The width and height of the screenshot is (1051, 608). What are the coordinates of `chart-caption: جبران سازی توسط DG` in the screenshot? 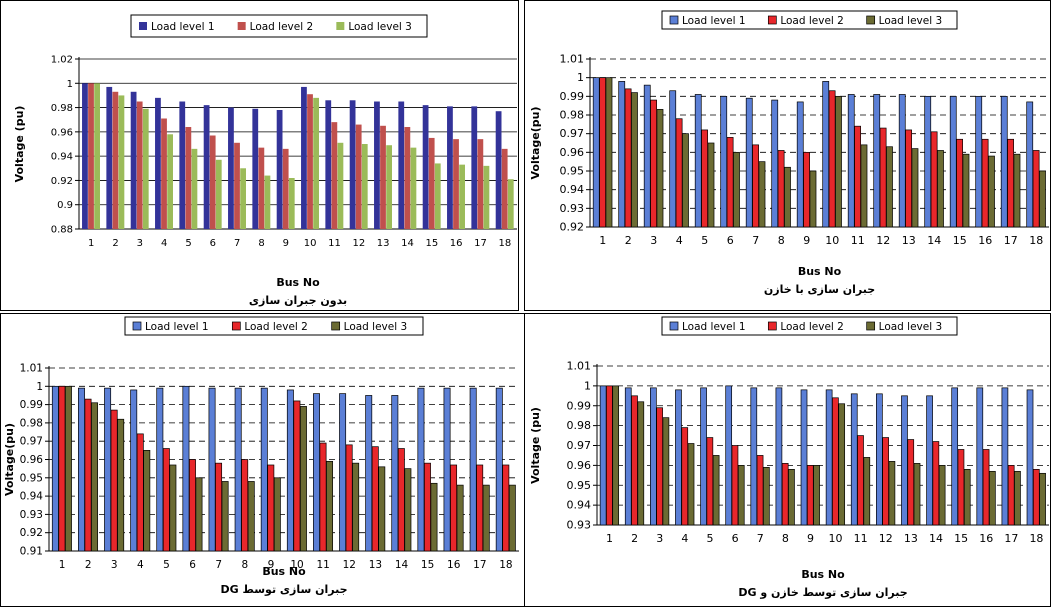 It's located at (283, 589).